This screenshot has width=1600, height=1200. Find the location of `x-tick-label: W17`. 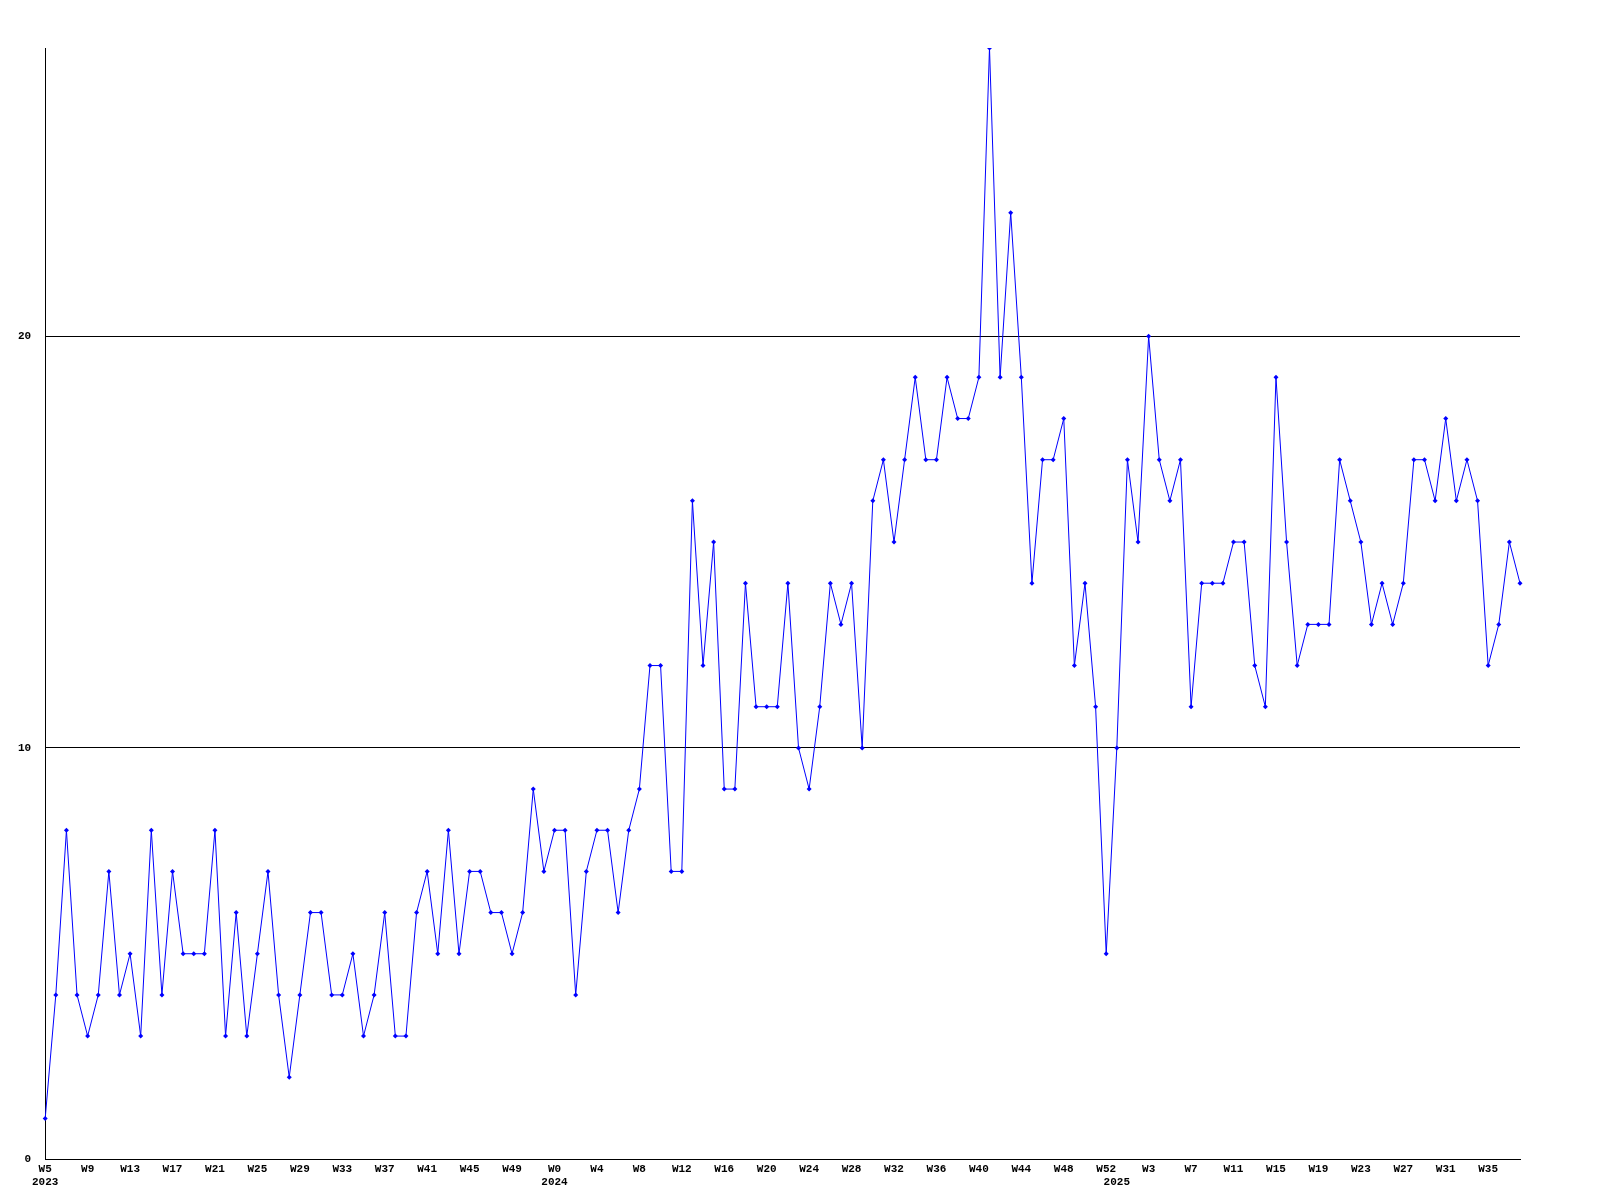

x-tick-label: W17 is located at coordinates (172, 1168).